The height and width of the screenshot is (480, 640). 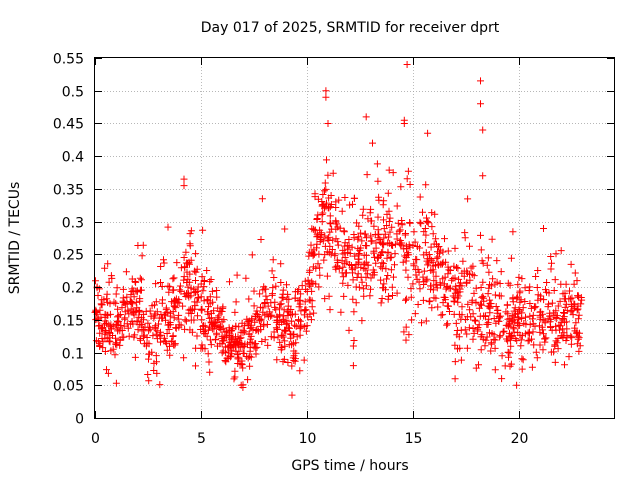 What do you see at coordinates (414, 439) in the screenshot?
I see `x-tick-label: 15` at bounding box center [414, 439].